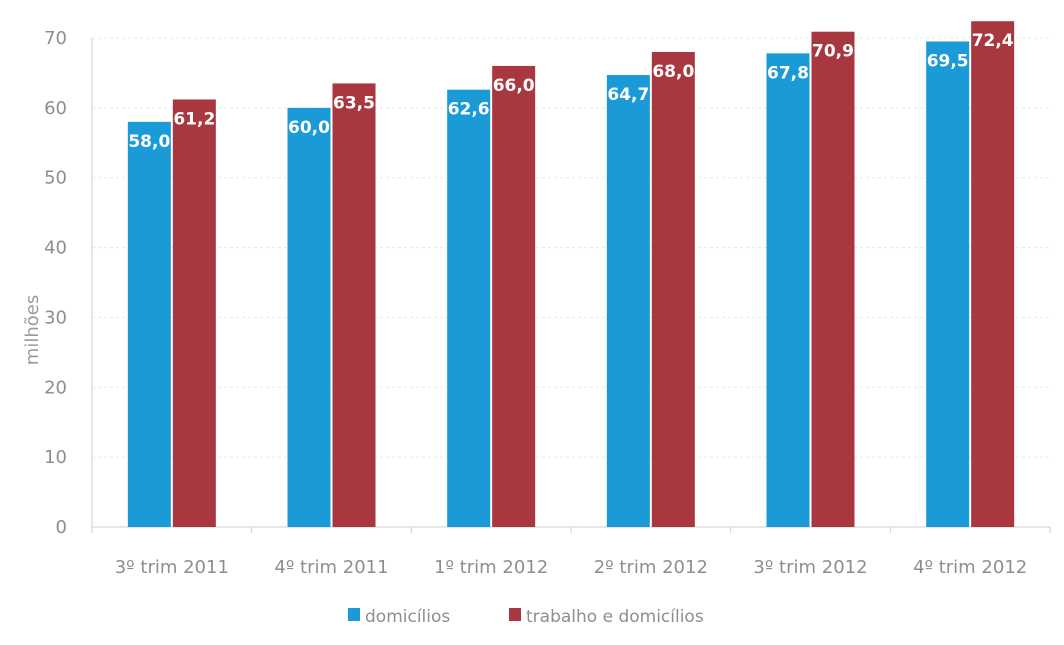 The image size is (1064, 645). Describe the element at coordinates (55, 178) in the screenshot. I see `y-tick-label: 50` at that location.